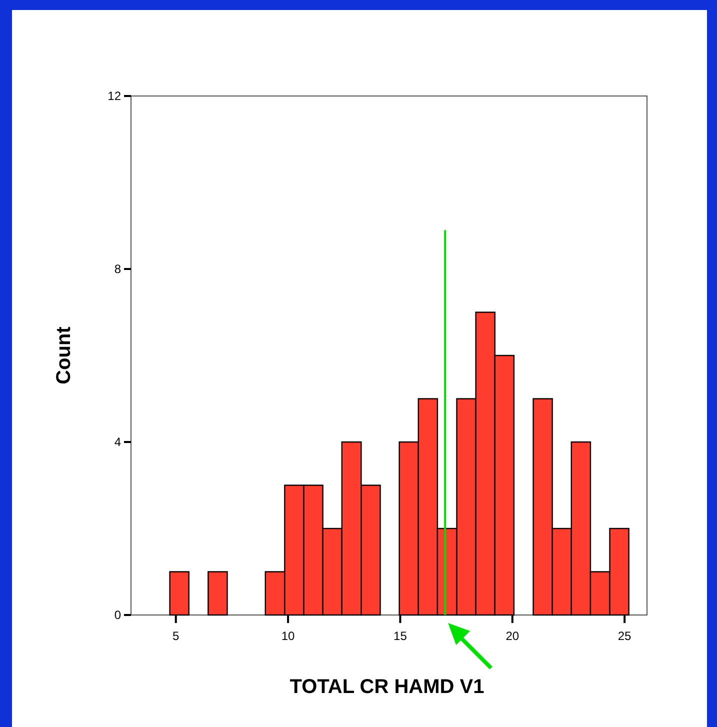 This screenshot has height=727, width=717. I want to click on x-tick-label: 15, so click(401, 636).